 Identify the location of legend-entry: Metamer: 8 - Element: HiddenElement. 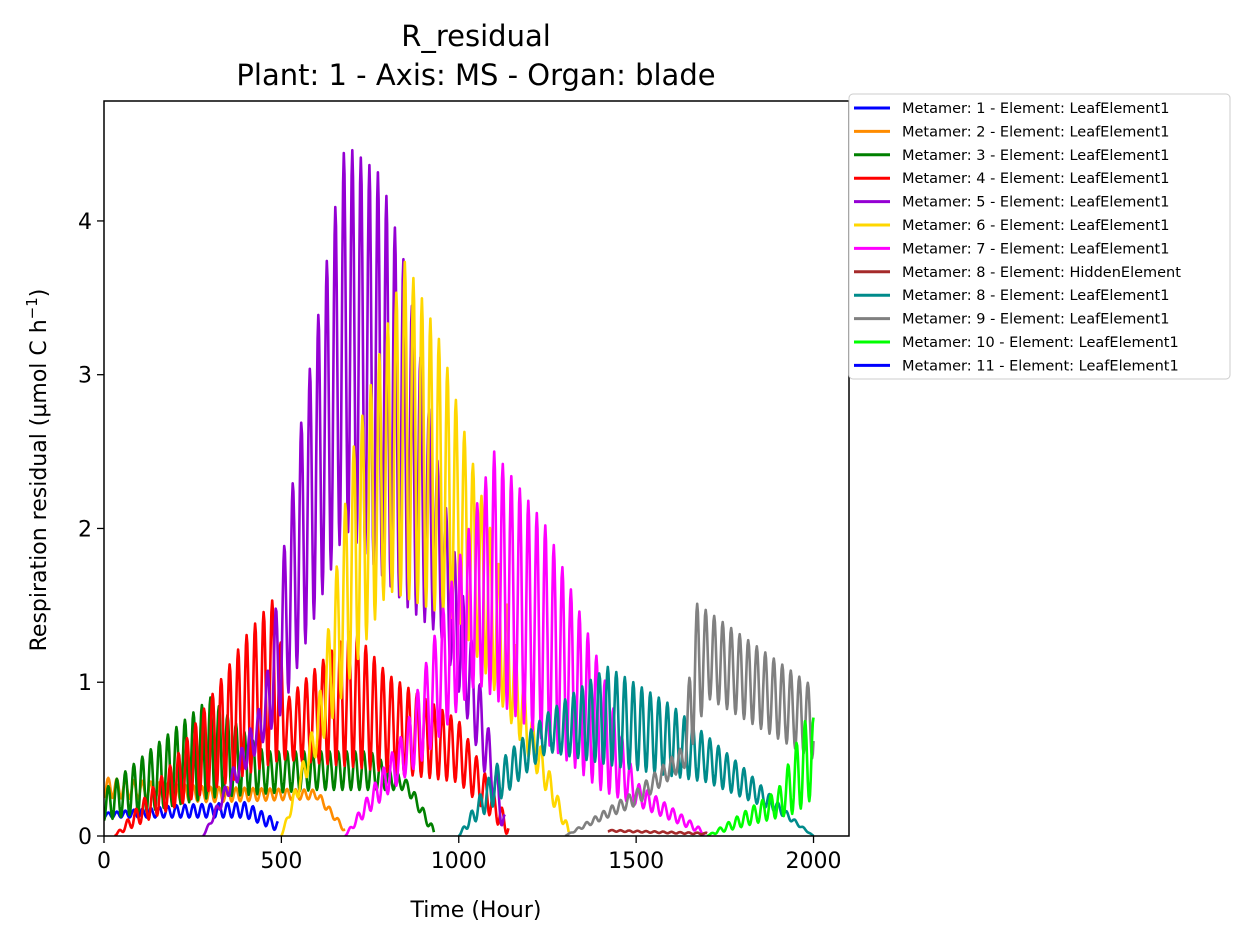
(1041, 273).